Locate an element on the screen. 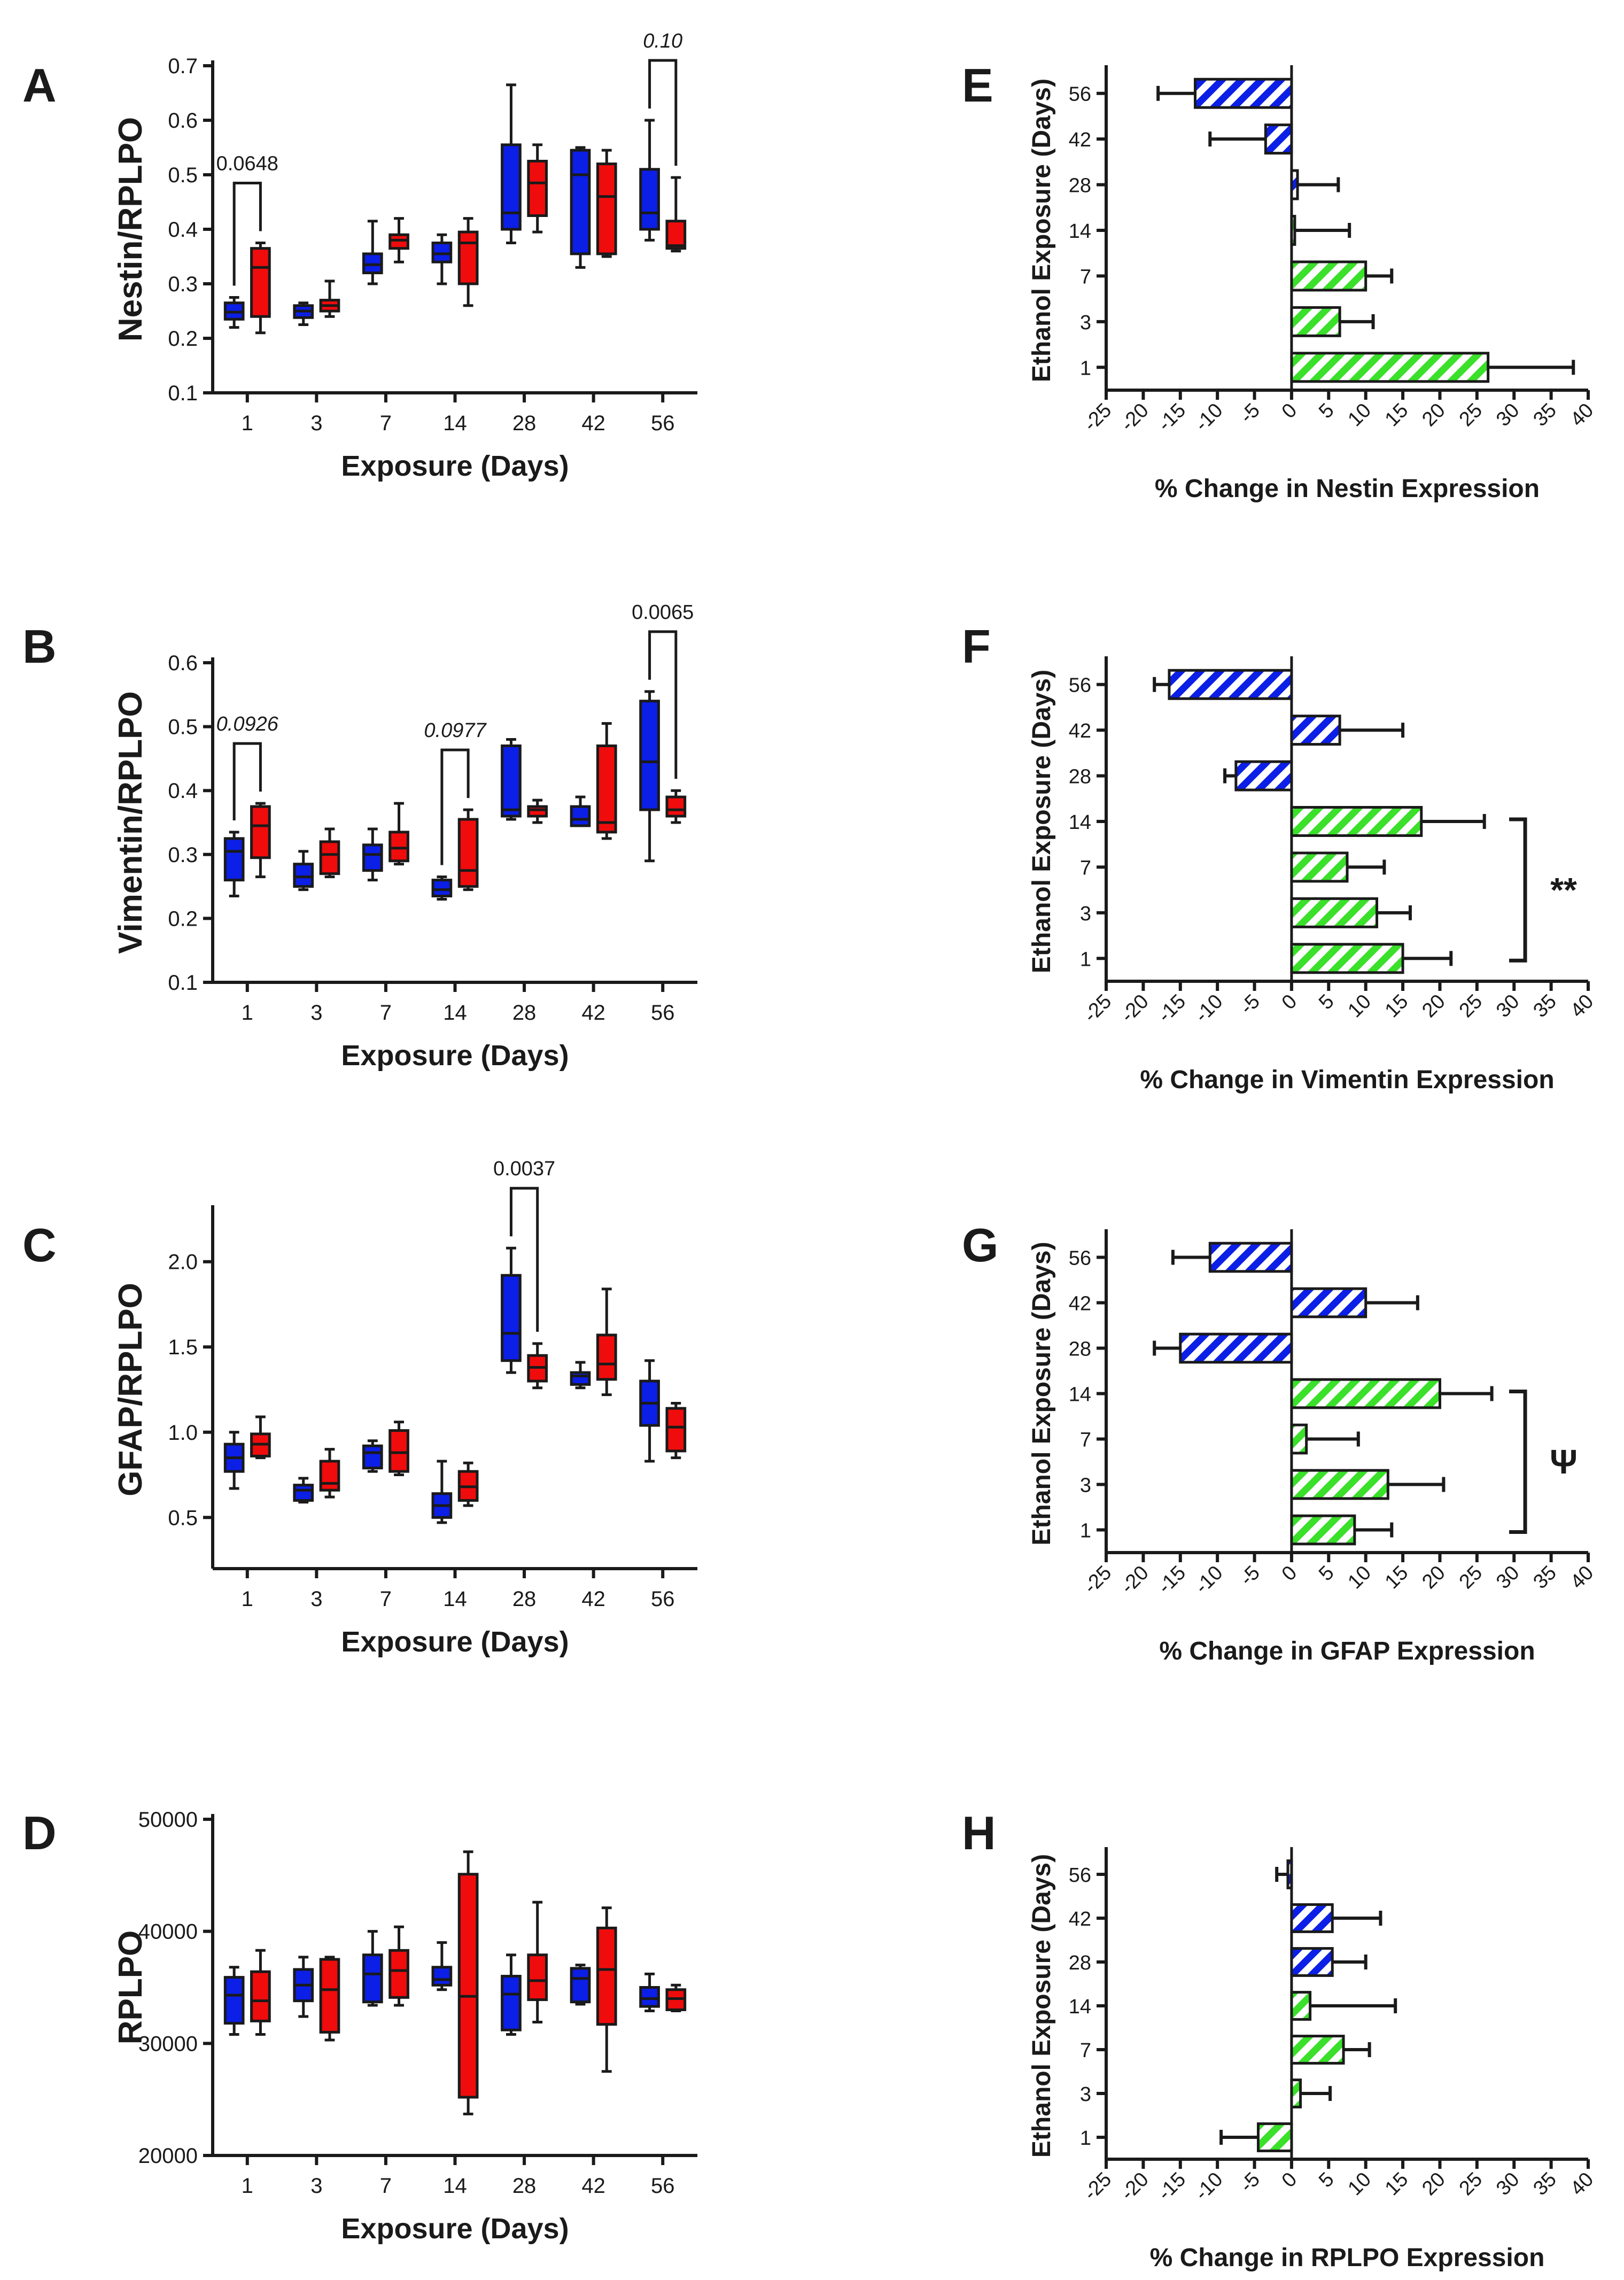 The image size is (1624, 2280). x-tick-label: -15 is located at coordinates (1172, 2186).